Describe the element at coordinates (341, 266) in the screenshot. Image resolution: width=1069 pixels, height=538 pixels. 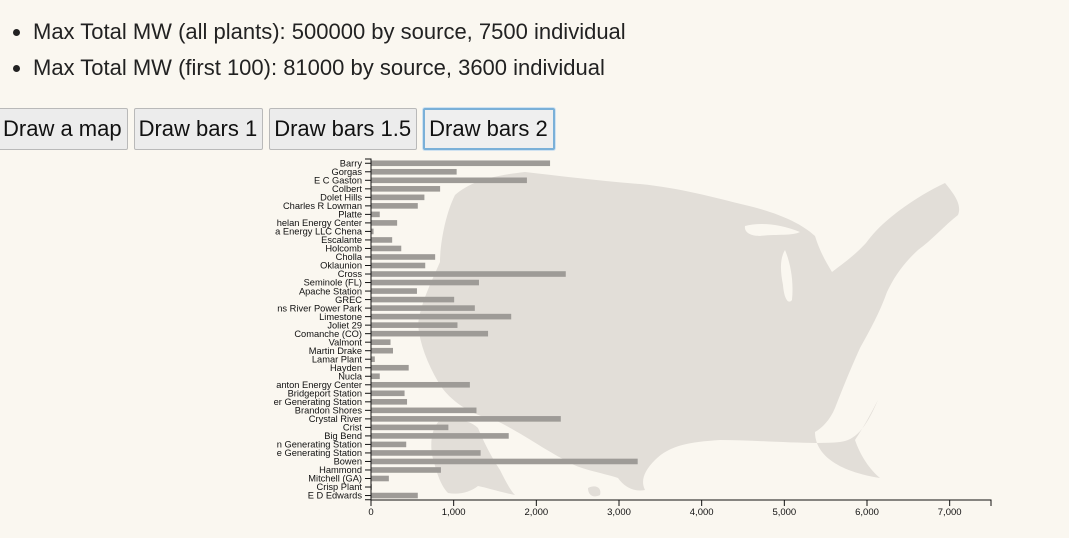
I see `y-tick-label: Oklaunion` at that location.